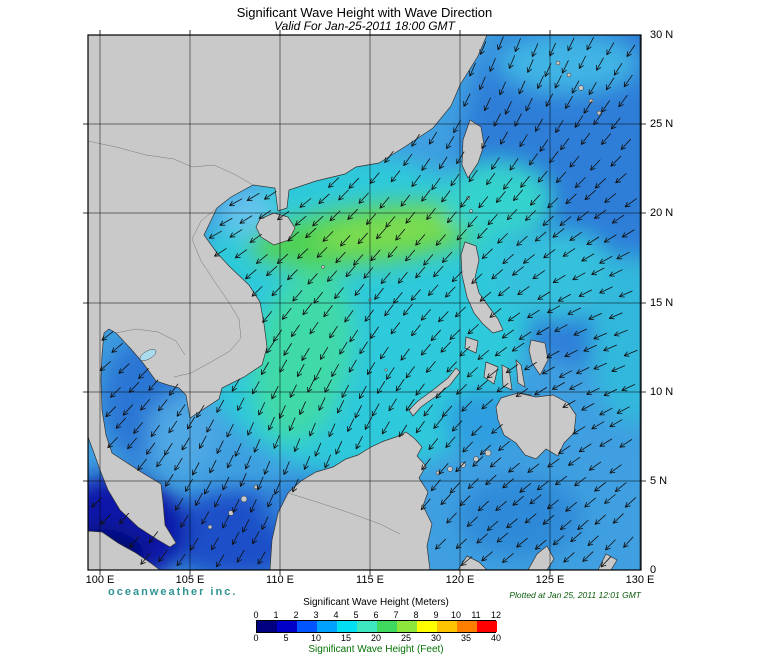  I want to click on legend-feet-tick: 15, so click(345, 638).